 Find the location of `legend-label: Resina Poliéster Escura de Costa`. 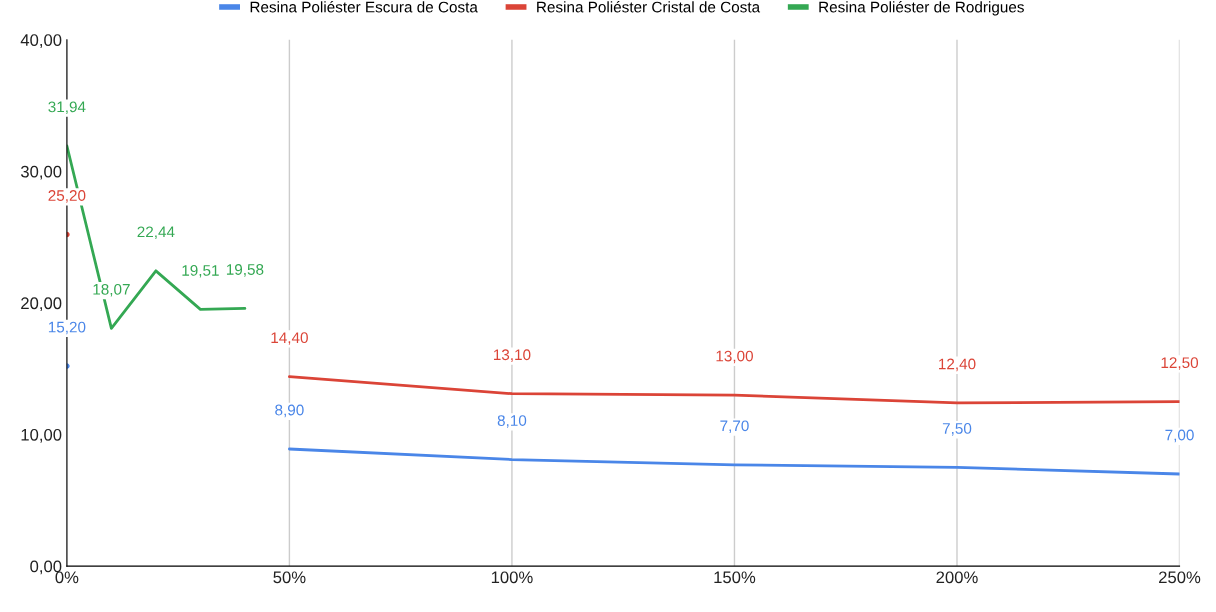

legend-label: Resina Poliéster Escura de Costa is located at coordinates (364, 7).